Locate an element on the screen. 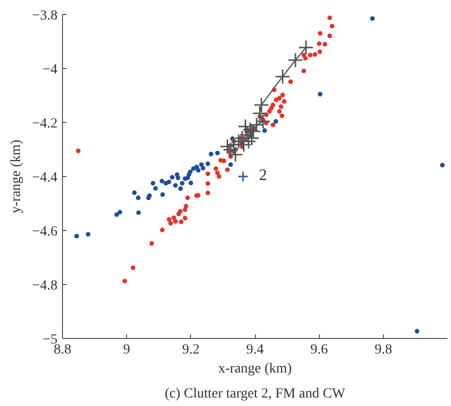 The height and width of the screenshot is (406, 451). x-tick-label: 8.8 is located at coordinates (63, 350).